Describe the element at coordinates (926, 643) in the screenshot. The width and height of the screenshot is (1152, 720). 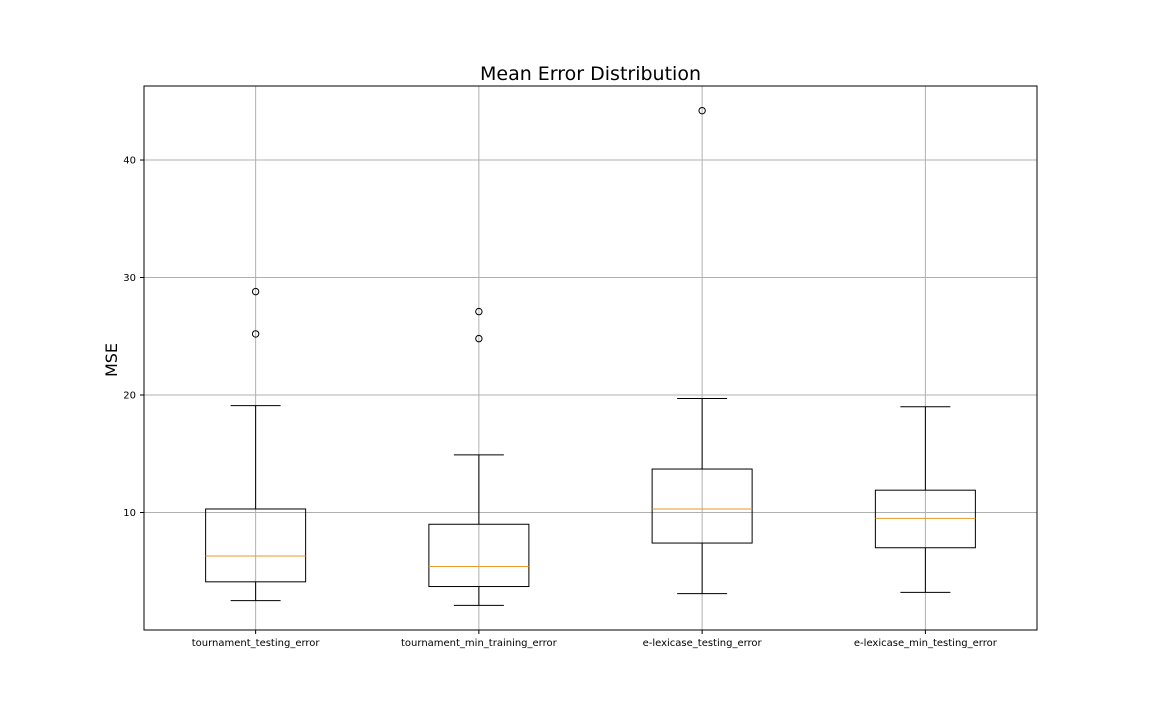
I see `x-tick-label: e-lexicase_min_testing_error` at that location.